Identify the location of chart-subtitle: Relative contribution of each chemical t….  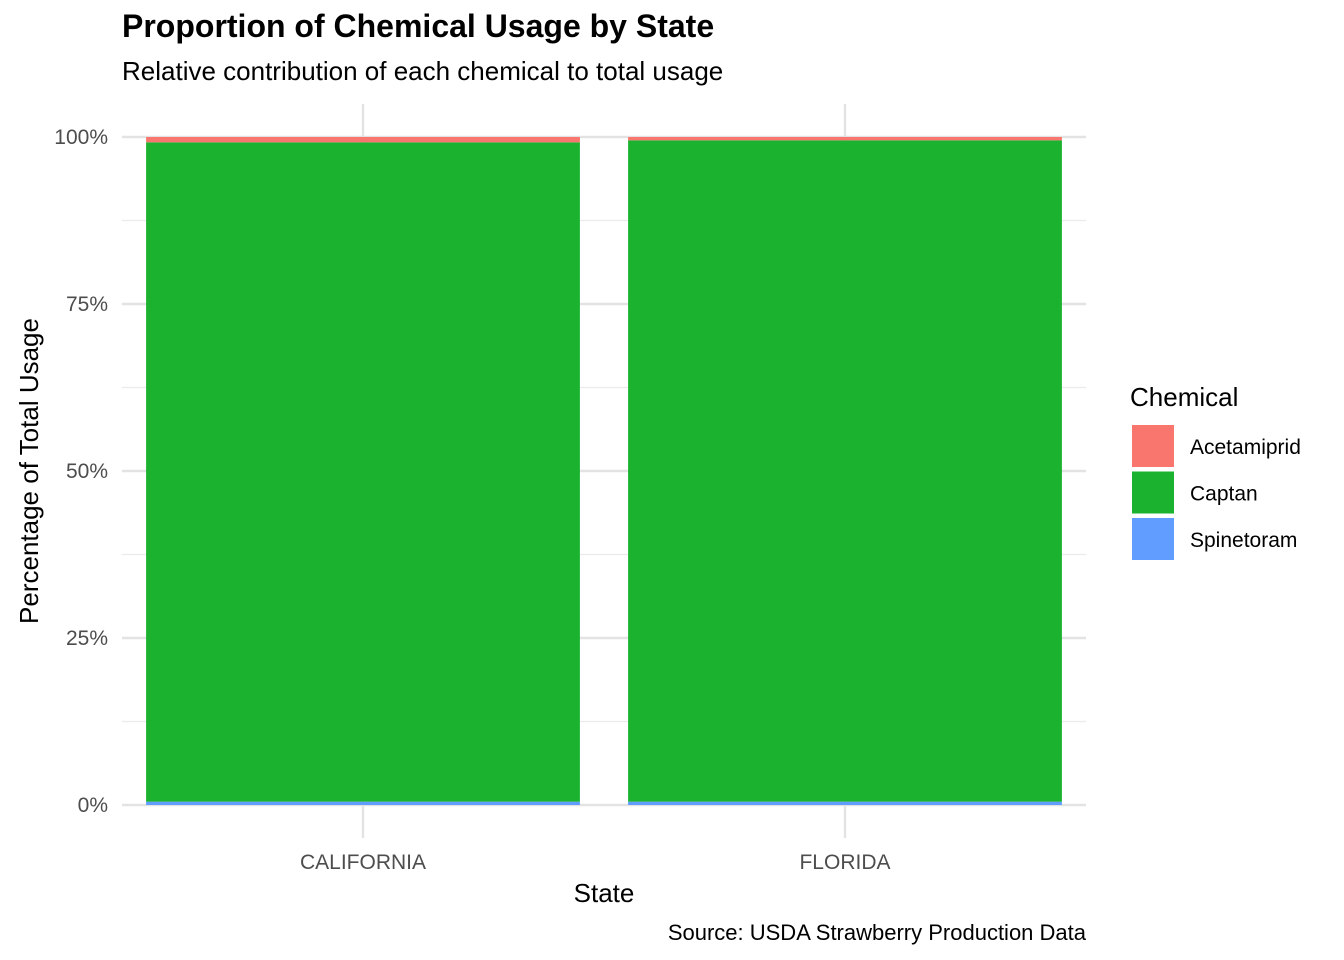
(423, 71).